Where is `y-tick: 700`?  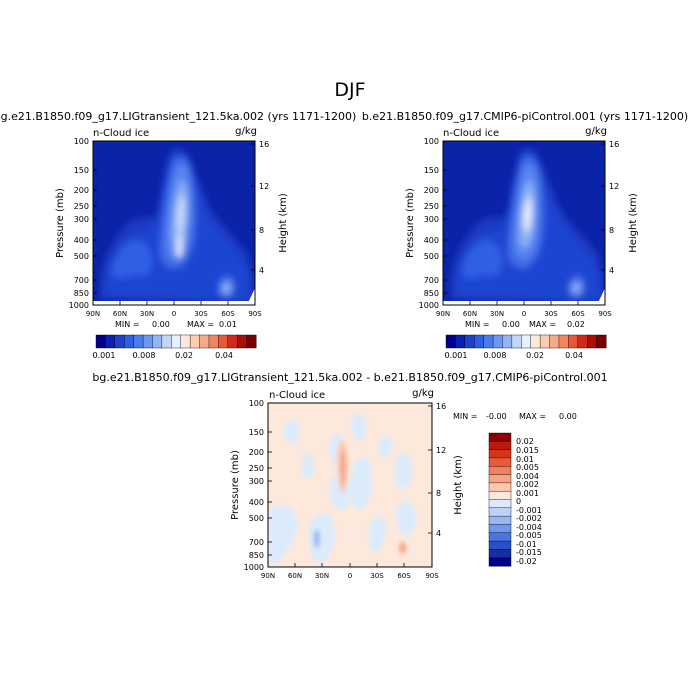
y-tick: 700 is located at coordinates (431, 280).